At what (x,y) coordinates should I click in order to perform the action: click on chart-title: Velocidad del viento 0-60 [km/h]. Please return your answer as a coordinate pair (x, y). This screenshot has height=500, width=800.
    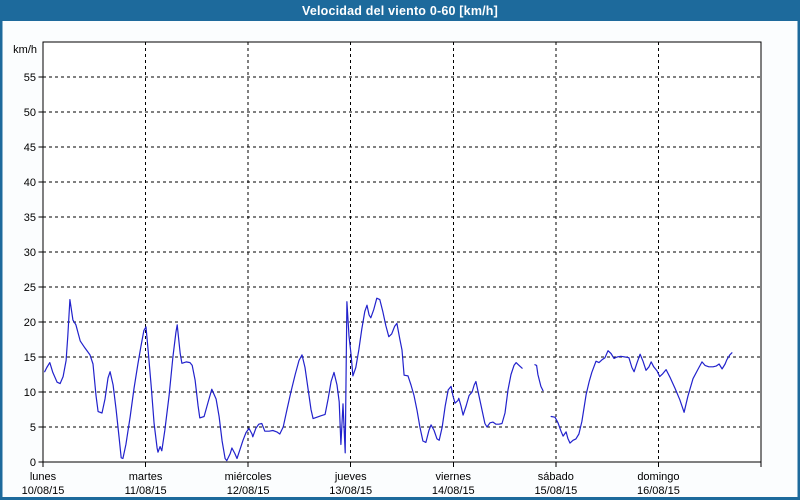
    Looking at the image, I should click on (400, 10).